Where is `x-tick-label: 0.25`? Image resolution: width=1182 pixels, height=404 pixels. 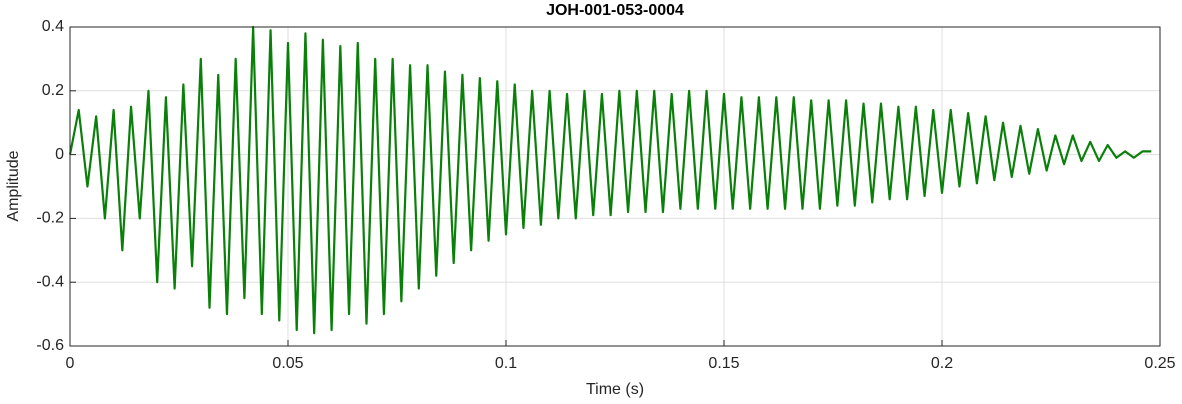
x-tick-label: 0.25 is located at coordinates (1159, 363).